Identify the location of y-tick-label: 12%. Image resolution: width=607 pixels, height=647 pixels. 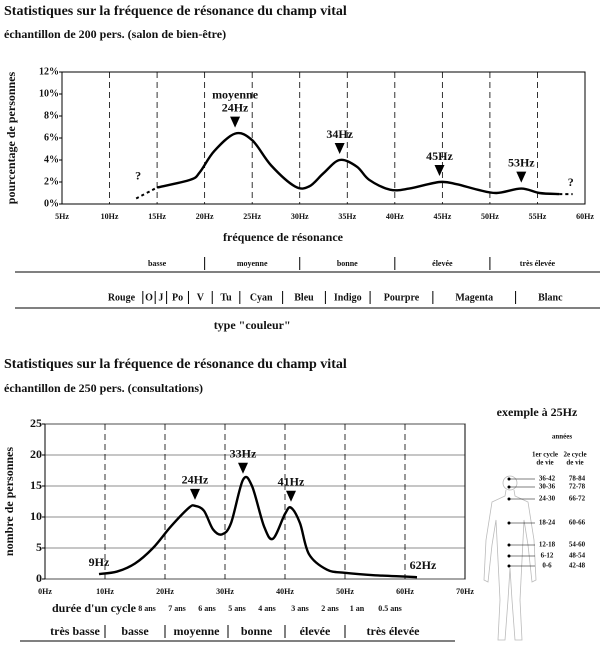
(49, 71).